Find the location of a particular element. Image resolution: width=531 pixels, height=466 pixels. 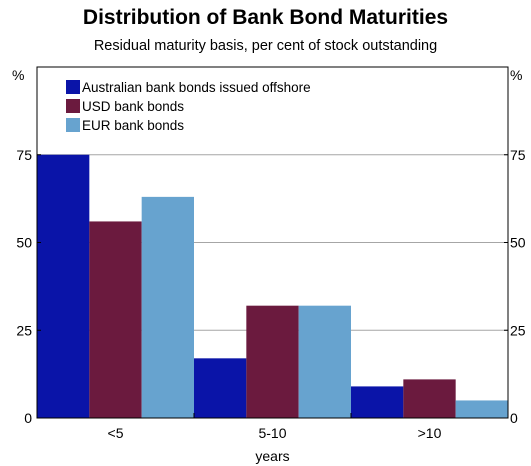

y-tick-label-right: 50 is located at coordinates (518, 243).